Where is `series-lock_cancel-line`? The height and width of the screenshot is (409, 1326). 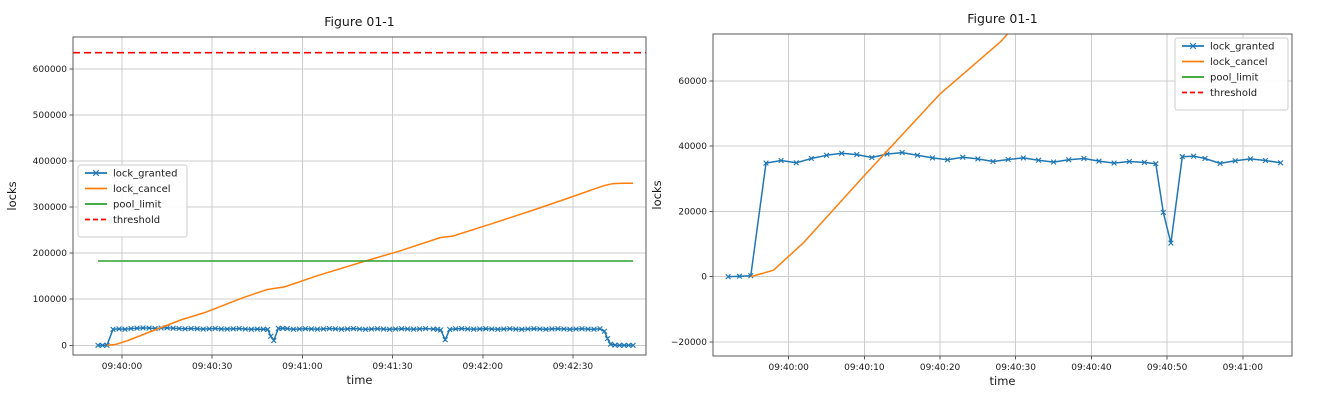 series-lock_cancel-line is located at coordinates (879, 156).